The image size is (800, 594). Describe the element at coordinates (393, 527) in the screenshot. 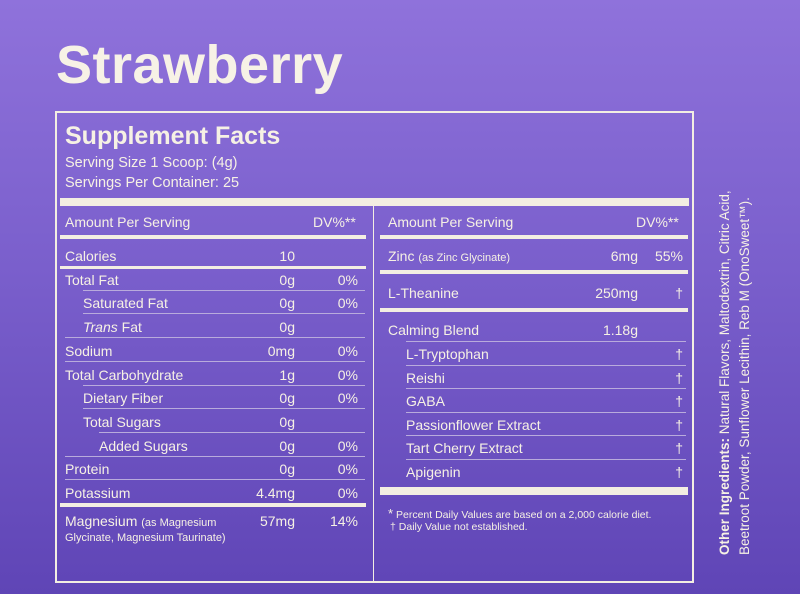

I see `footnote-dagger-mark: †` at that location.